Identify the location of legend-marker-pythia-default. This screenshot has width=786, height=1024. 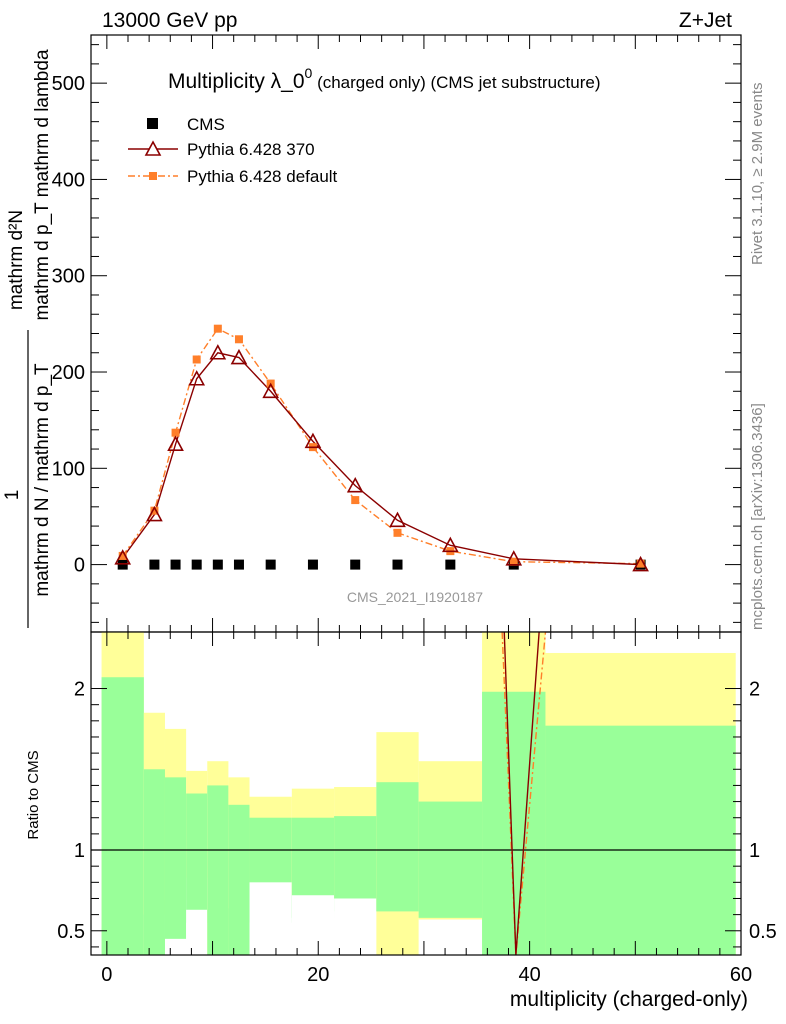
(153, 176).